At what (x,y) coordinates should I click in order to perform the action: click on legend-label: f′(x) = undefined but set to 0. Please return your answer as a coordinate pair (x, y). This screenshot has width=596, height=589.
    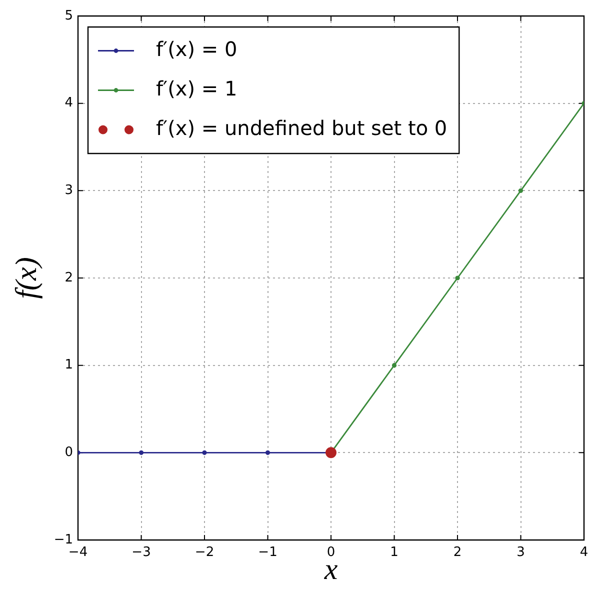
    Looking at the image, I should click on (302, 128).